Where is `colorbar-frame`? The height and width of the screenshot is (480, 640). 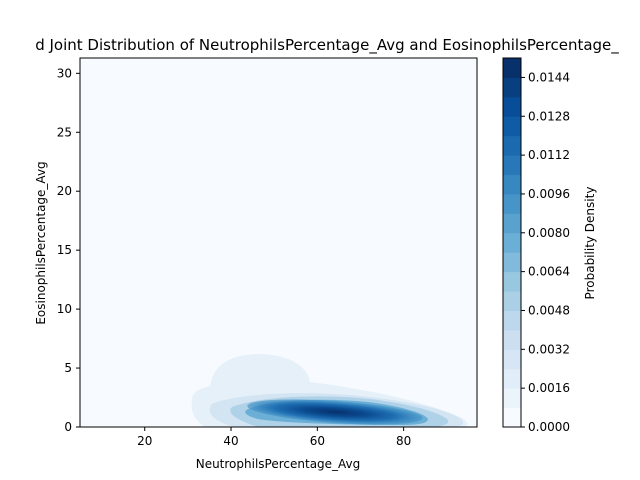 colorbar-frame is located at coordinates (512, 242).